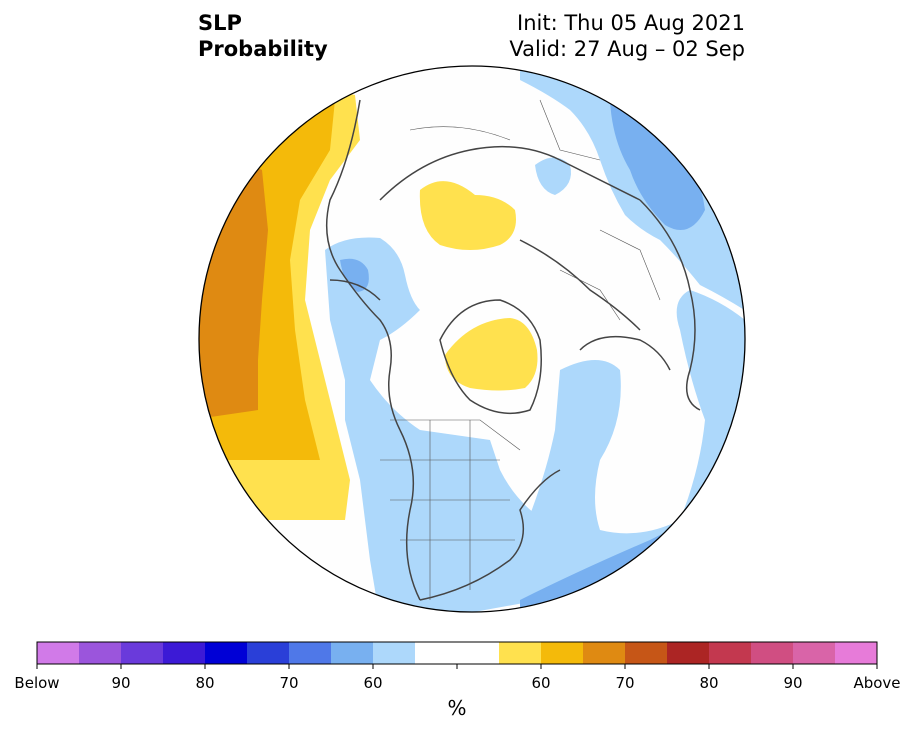  Describe the element at coordinates (657, 164) in the screenshot. I see `eurasia-dark-blue-region` at that location.